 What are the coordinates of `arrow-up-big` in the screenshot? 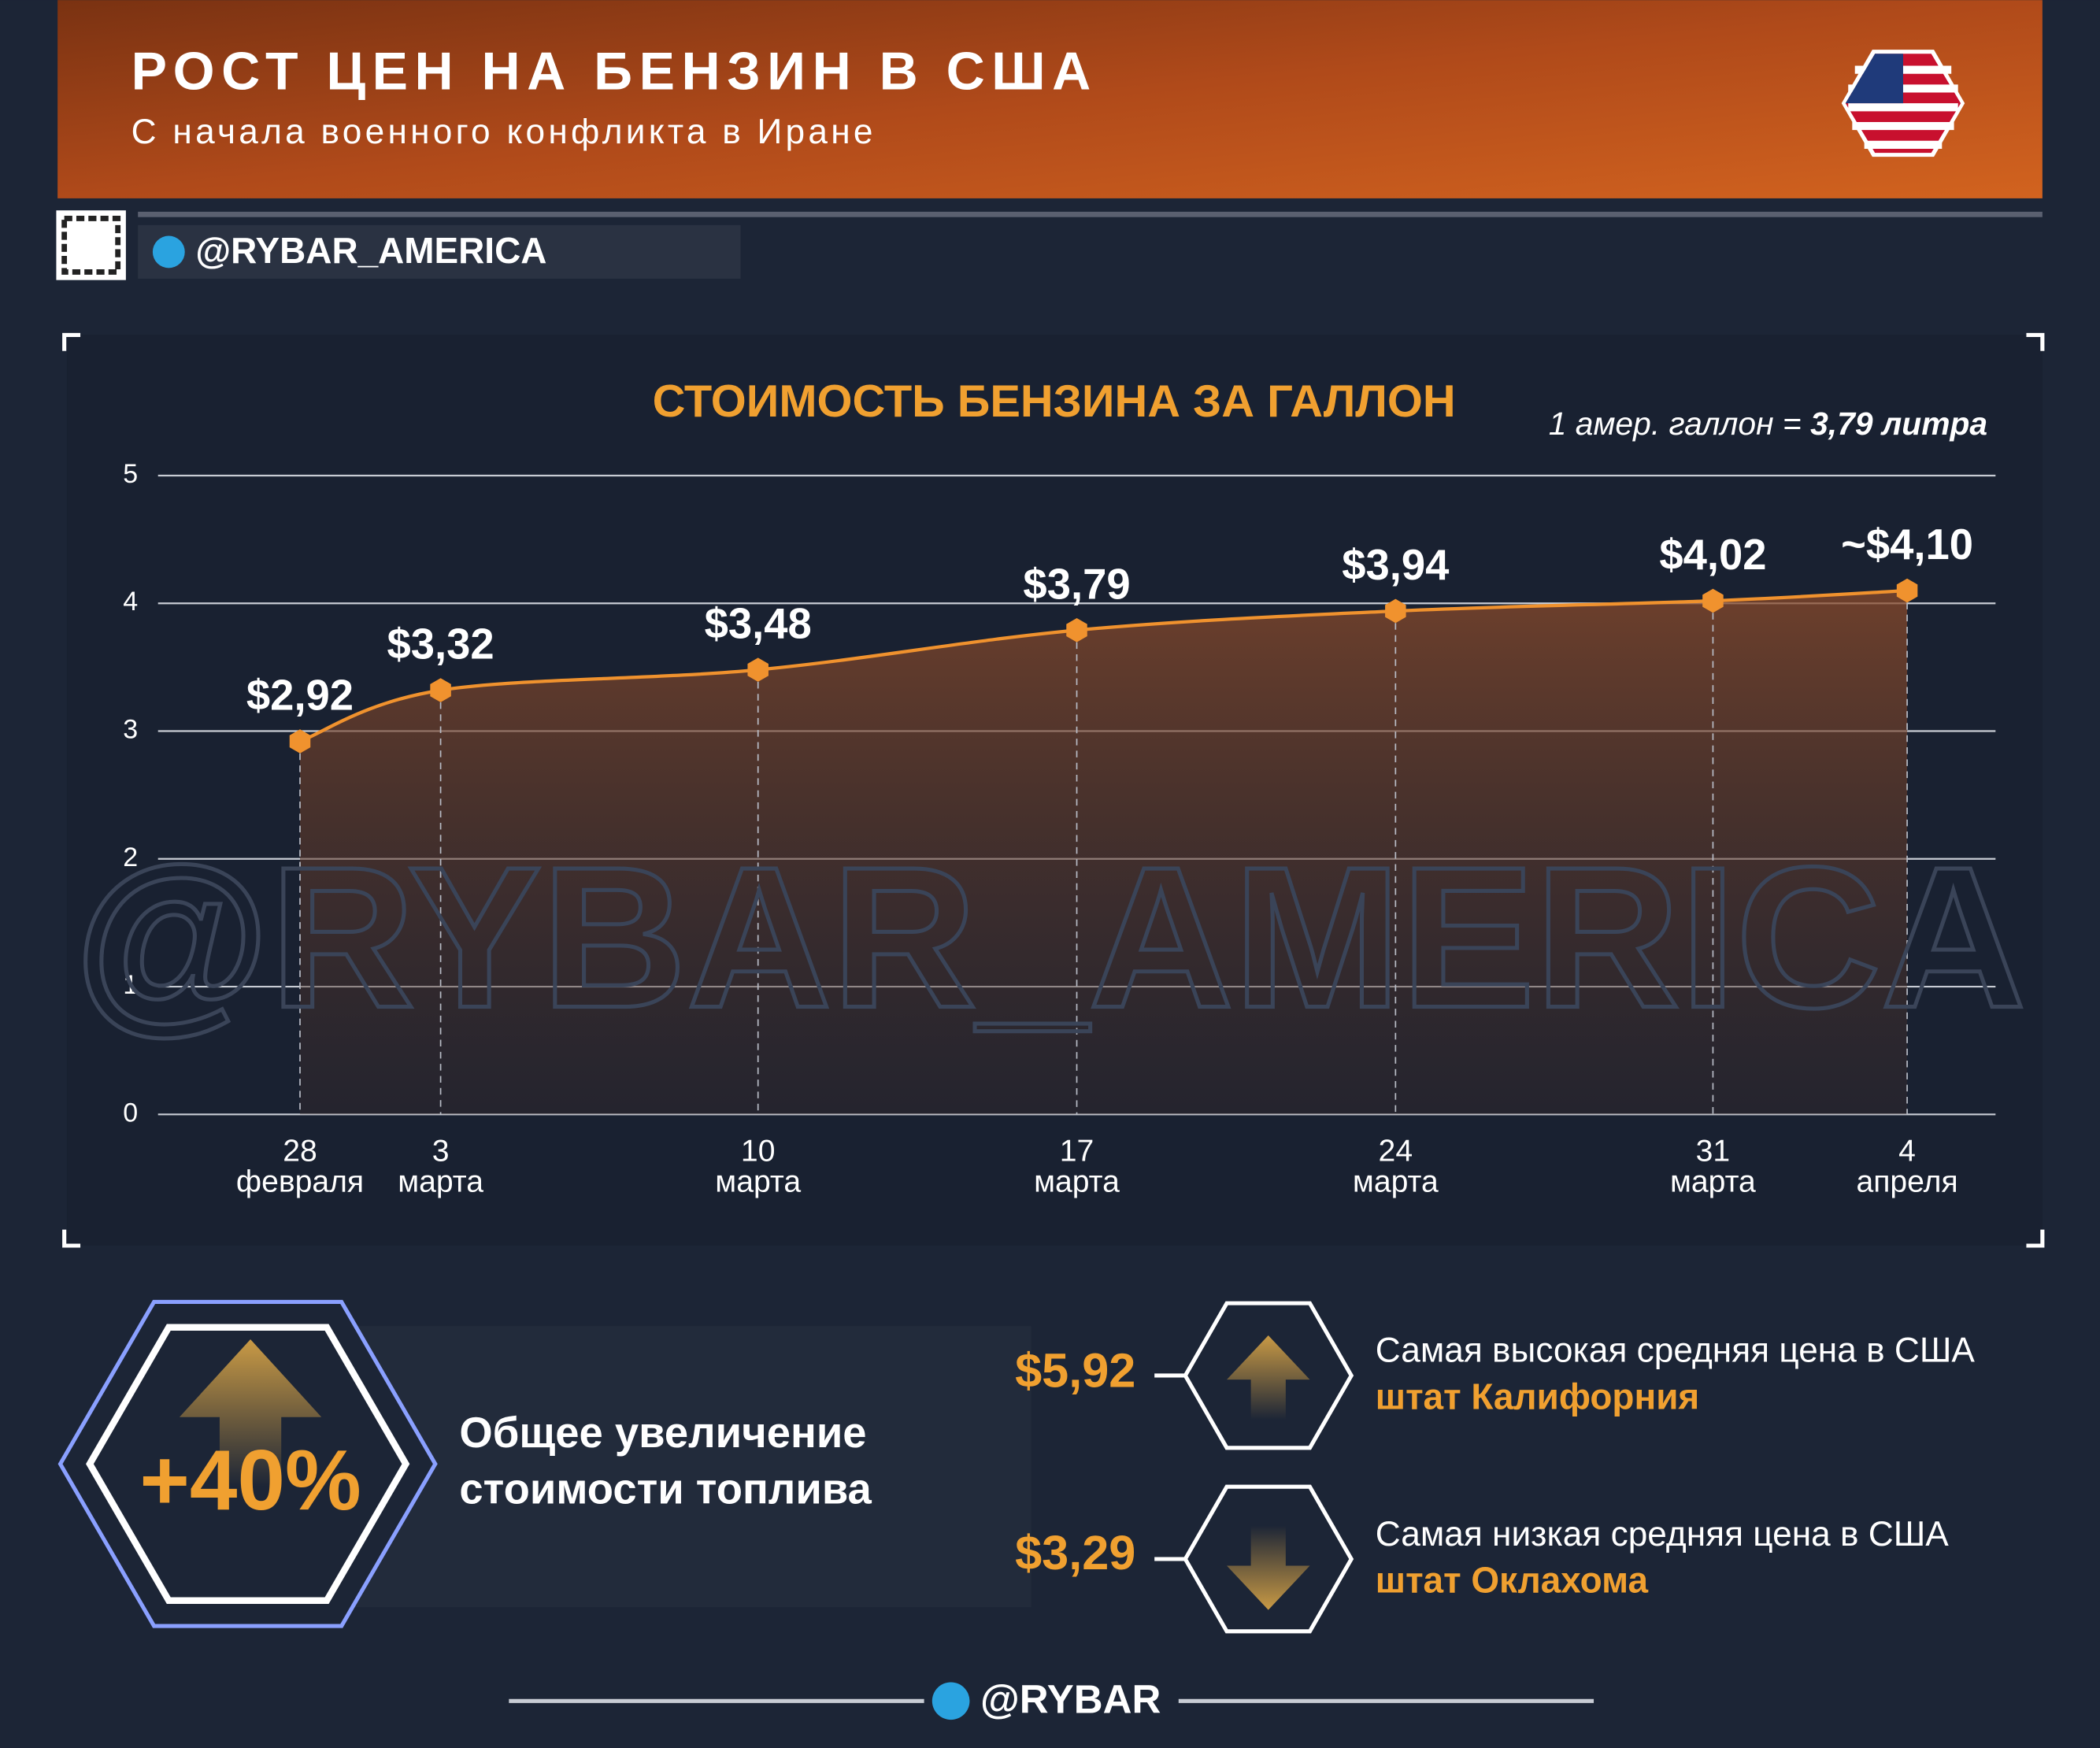 It's located at (250, 1413).